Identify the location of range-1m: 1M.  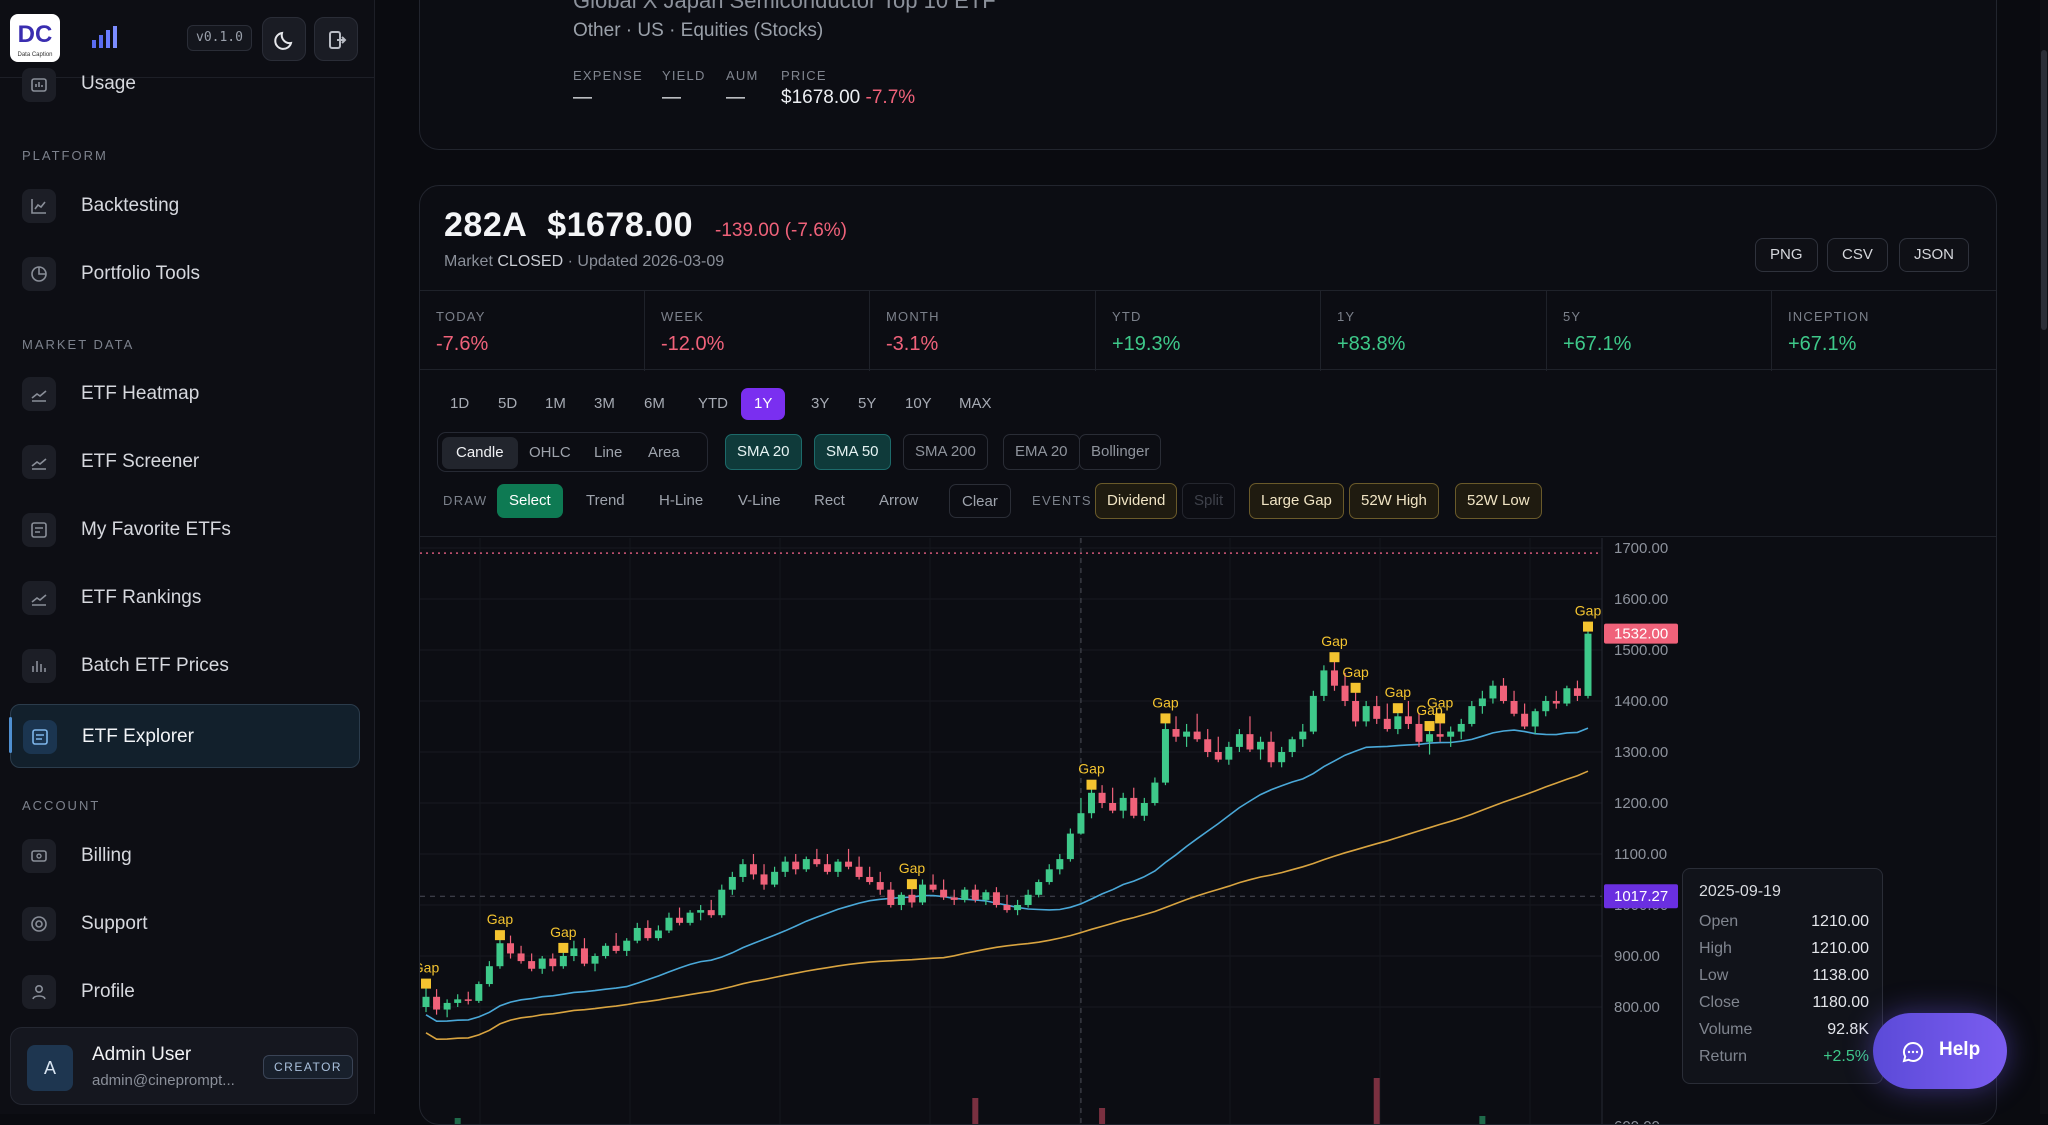
(555, 403).